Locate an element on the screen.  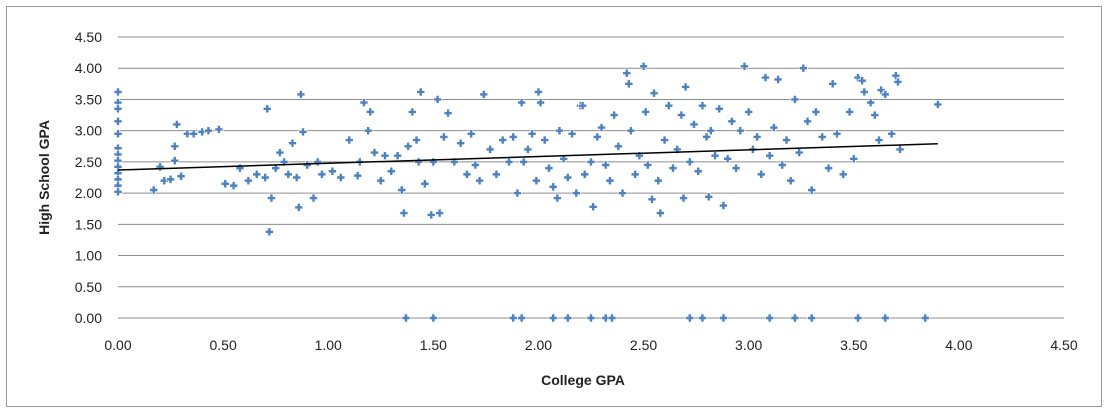
y-tick-label: 4.00 is located at coordinates (88, 68).